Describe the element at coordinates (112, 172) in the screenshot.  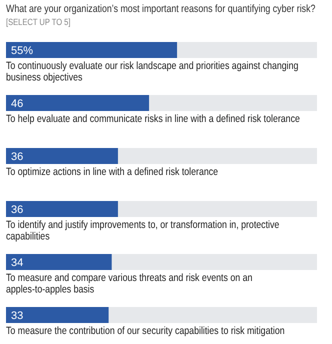
I see `y-tick-label: To optimize actions in line with a defined risk tolerance` at that location.